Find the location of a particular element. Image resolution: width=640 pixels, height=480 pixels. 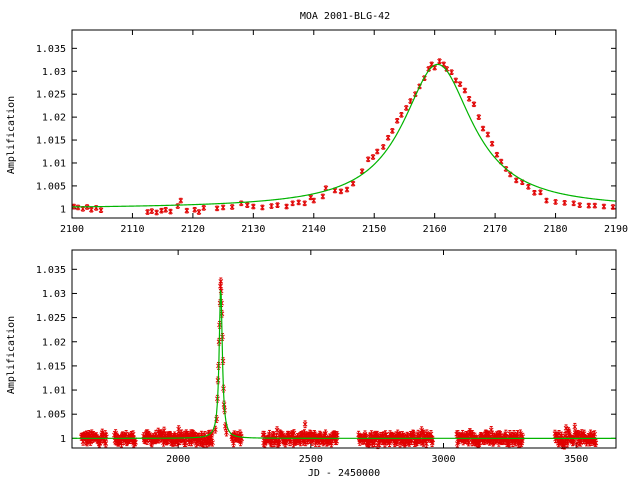

x-tick-label: 2170 is located at coordinates (495, 229).